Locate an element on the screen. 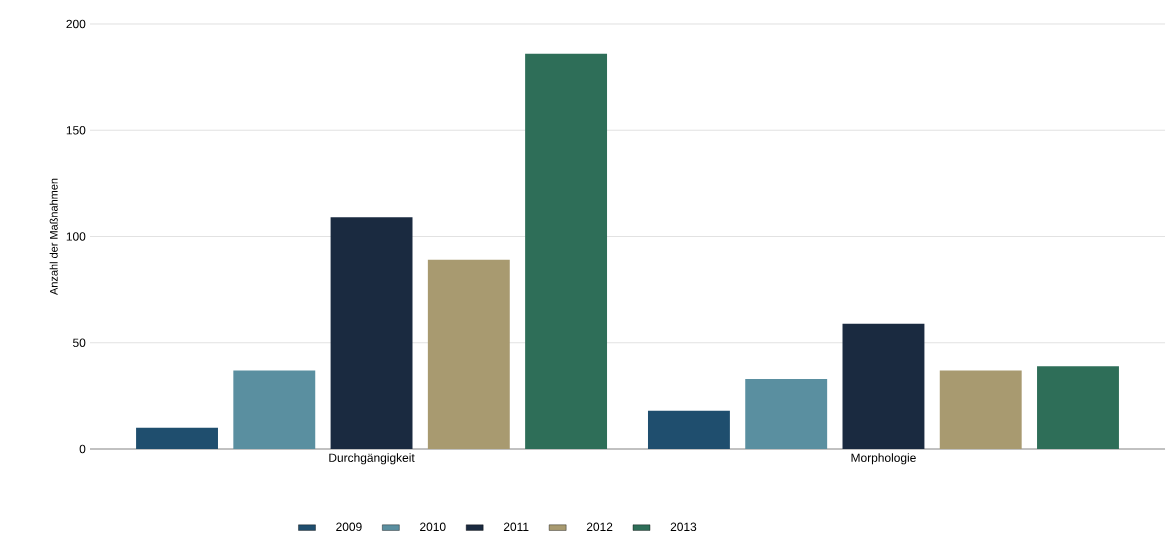 The image size is (1169, 537). y-tick-label: 200 is located at coordinates (76, 24).